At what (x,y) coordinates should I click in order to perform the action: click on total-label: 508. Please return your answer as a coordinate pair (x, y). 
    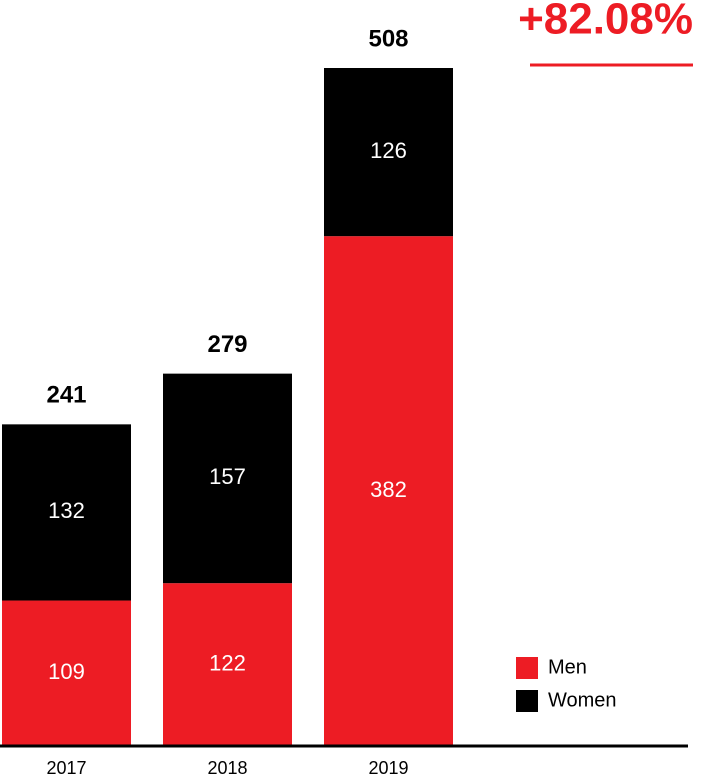
    Looking at the image, I should click on (388, 38).